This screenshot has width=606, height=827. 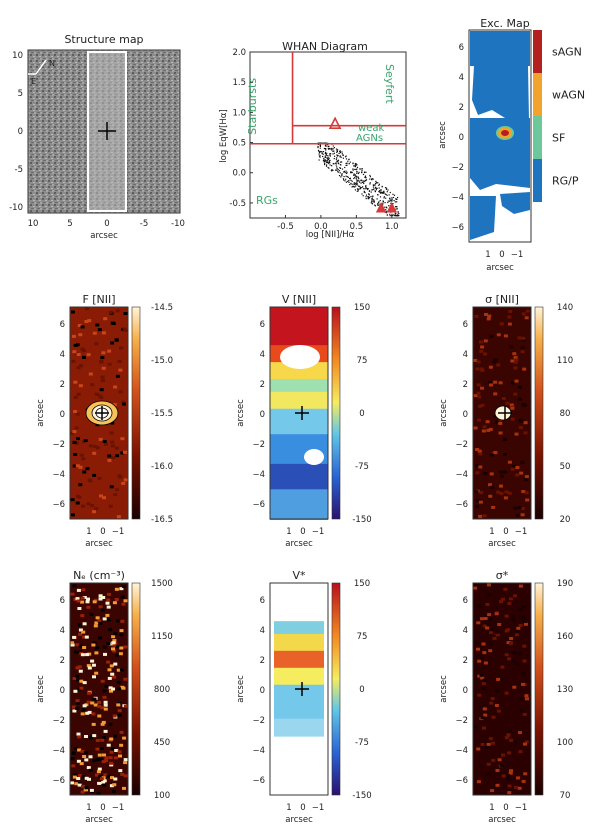 I want to click on fnii-y-tick: −6, so click(x=58, y=505).